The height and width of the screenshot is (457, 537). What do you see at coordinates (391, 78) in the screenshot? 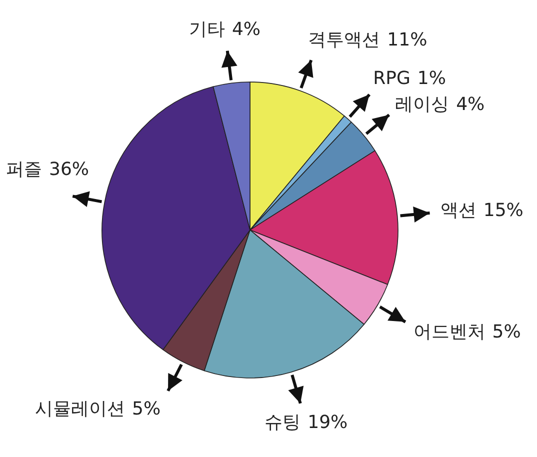
I see `category-label: RPG` at bounding box center [391, 78].